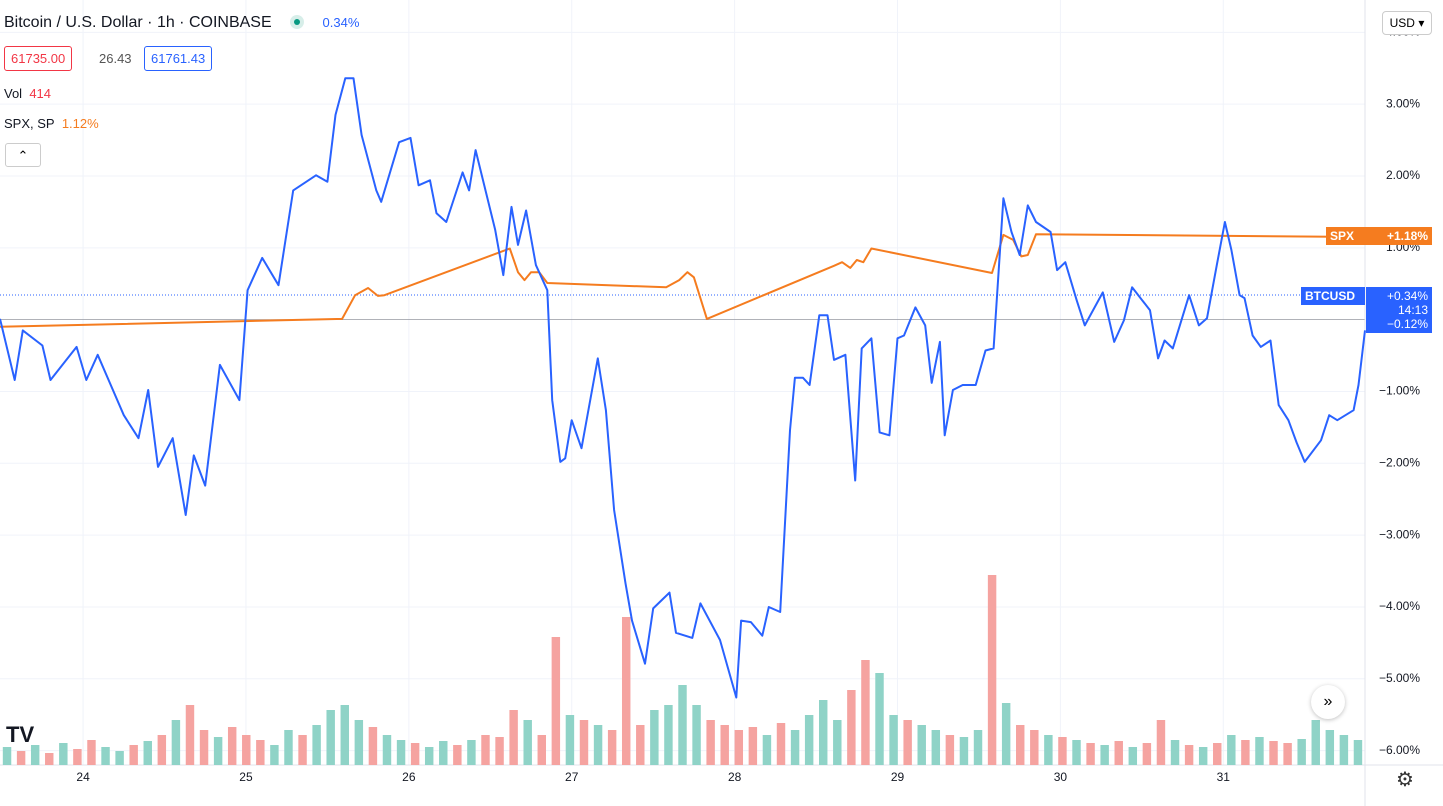  What do you see at coordinates (80, 123) in the screenshot?
I see `compare-change: 1.12%` at bounding box center [80, 123].